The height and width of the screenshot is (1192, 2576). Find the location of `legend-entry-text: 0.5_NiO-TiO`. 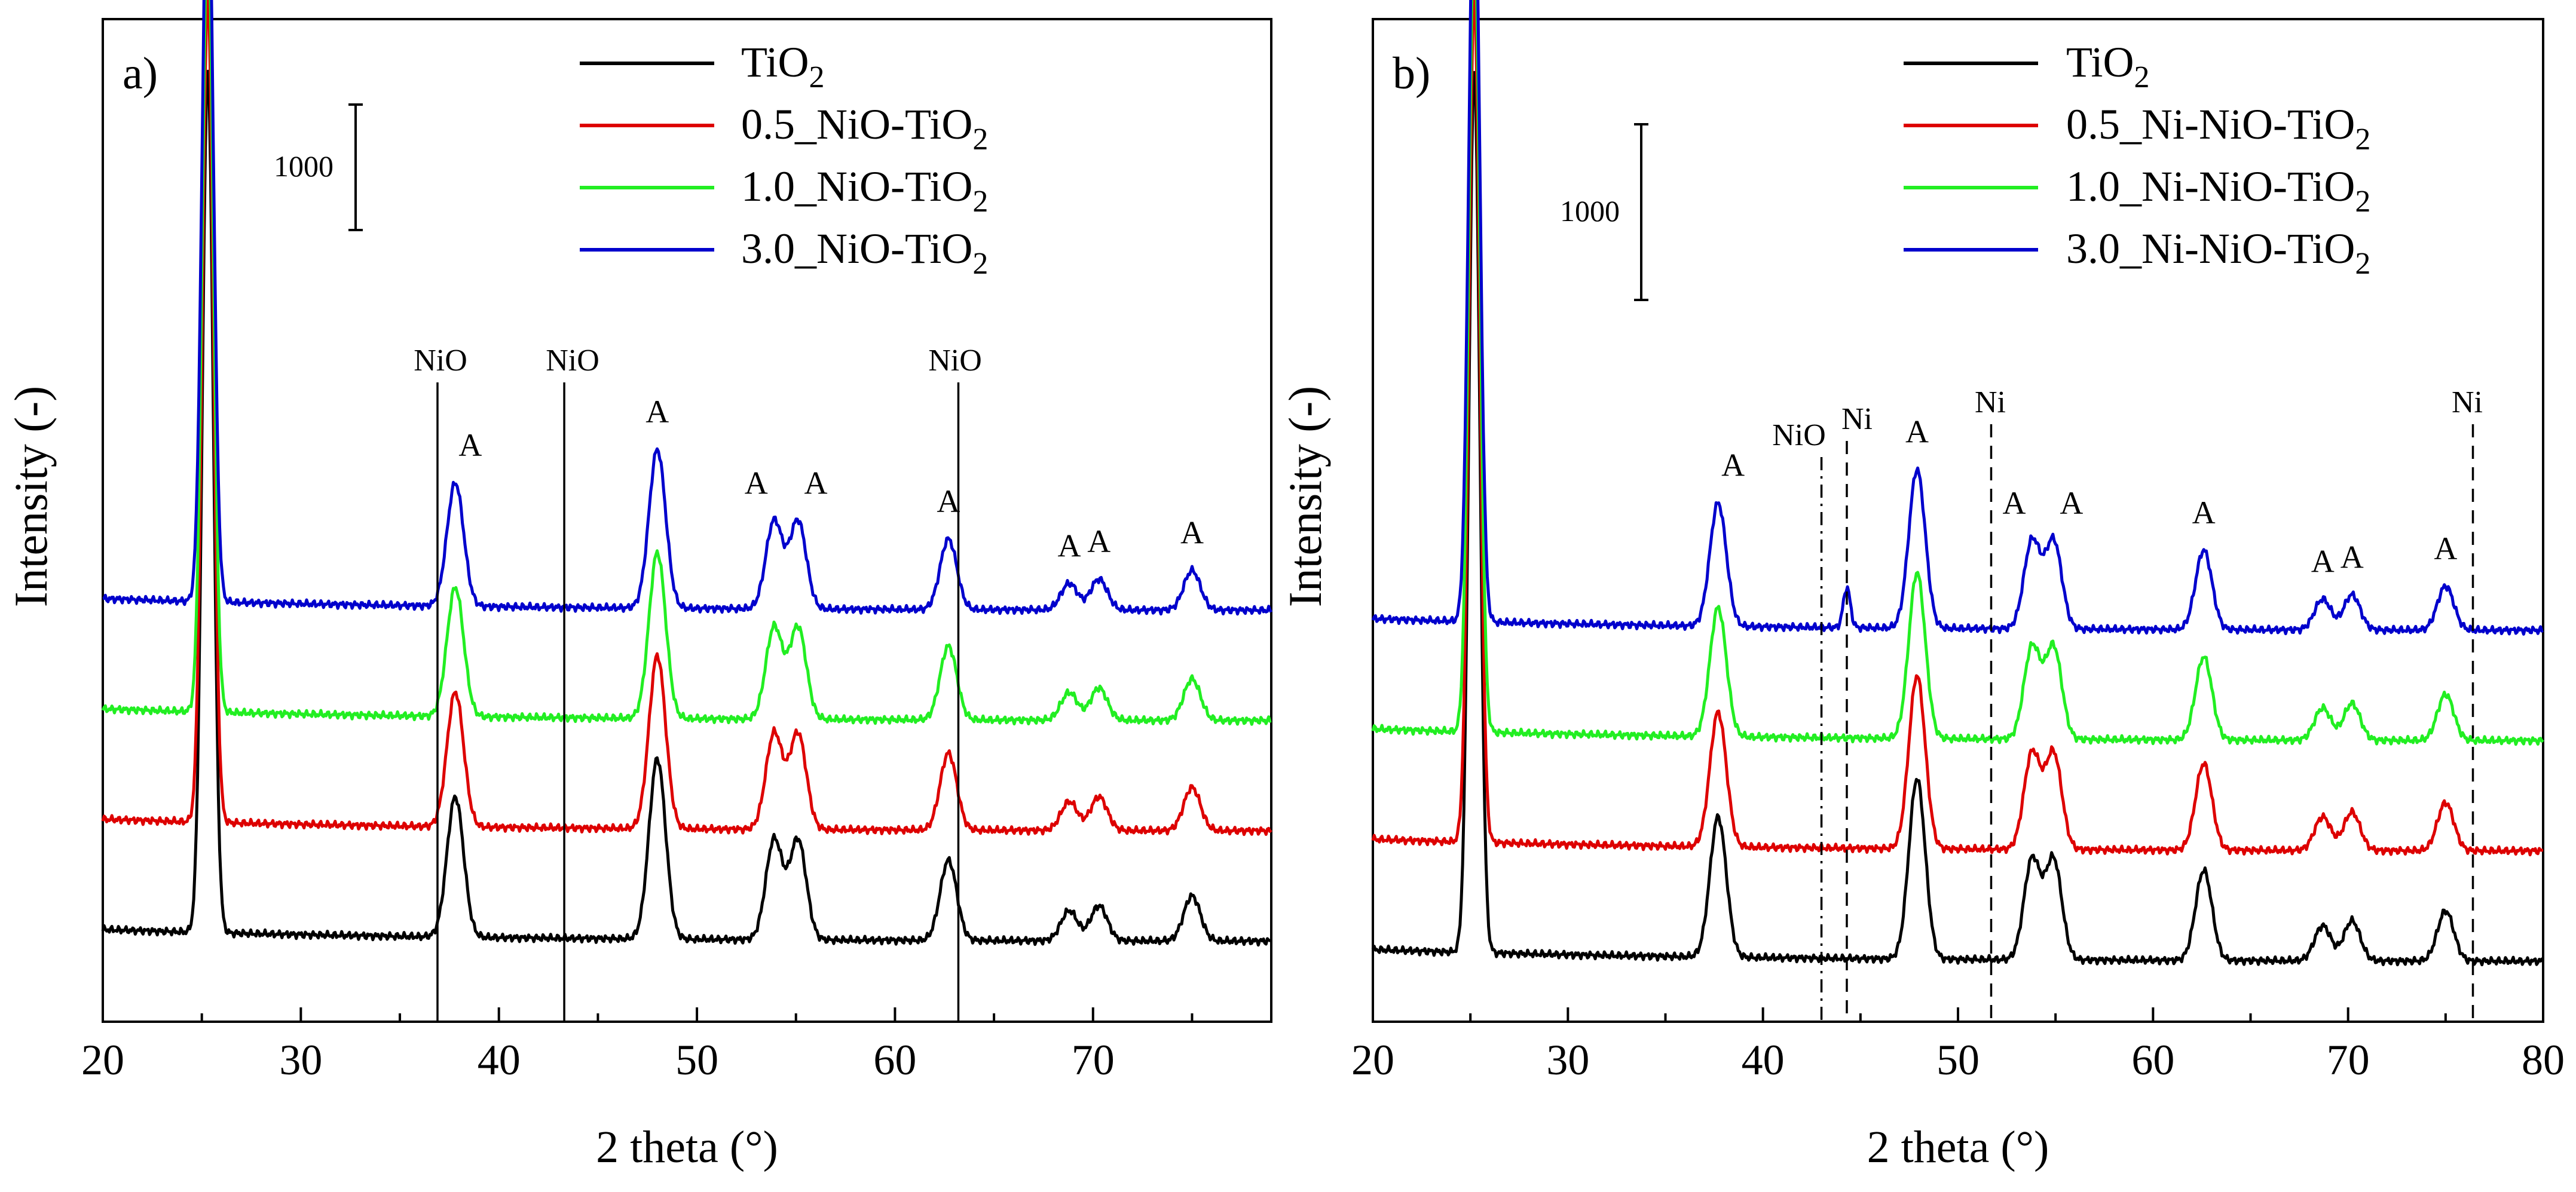

legend-entry-text: 0.5_NiO-TiO is located at coordinates (856, 124).